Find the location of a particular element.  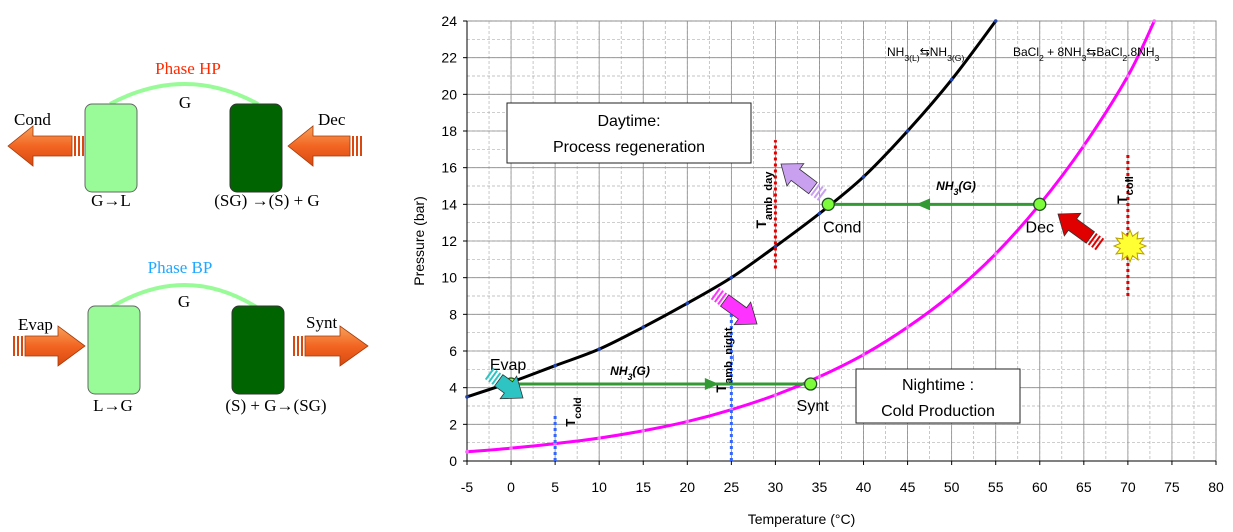

synt-label: Synt is located at coordinates (321, 322).